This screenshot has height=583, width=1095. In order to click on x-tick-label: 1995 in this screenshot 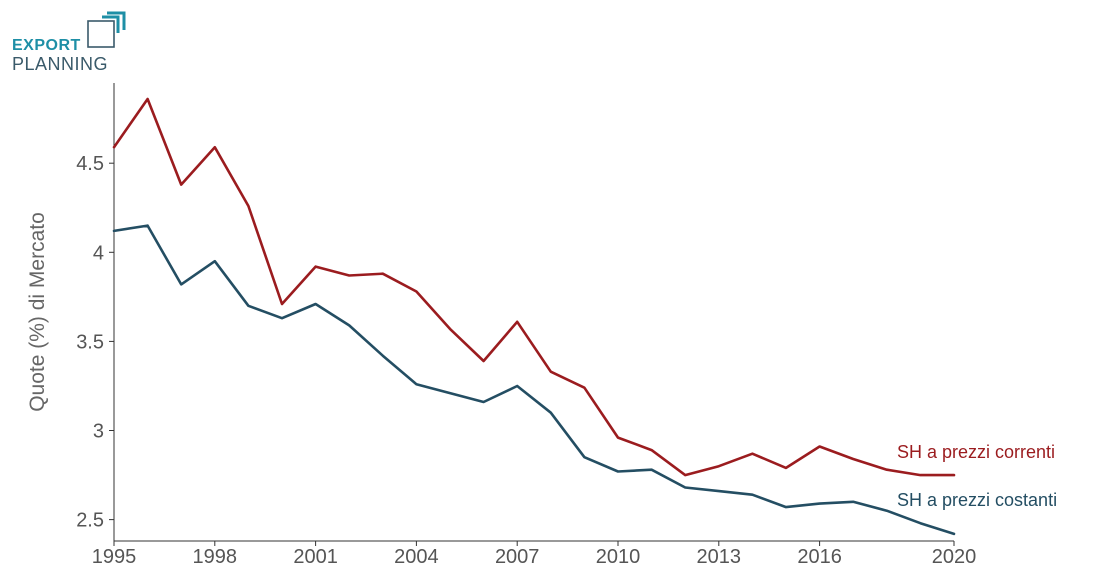, I will do `click(114, 557)`.